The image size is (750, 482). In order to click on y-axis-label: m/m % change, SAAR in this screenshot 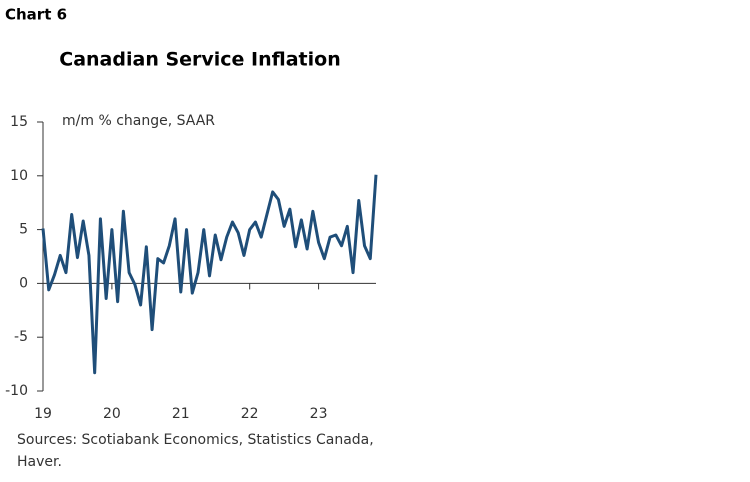, I will do `click(138, 121)`.